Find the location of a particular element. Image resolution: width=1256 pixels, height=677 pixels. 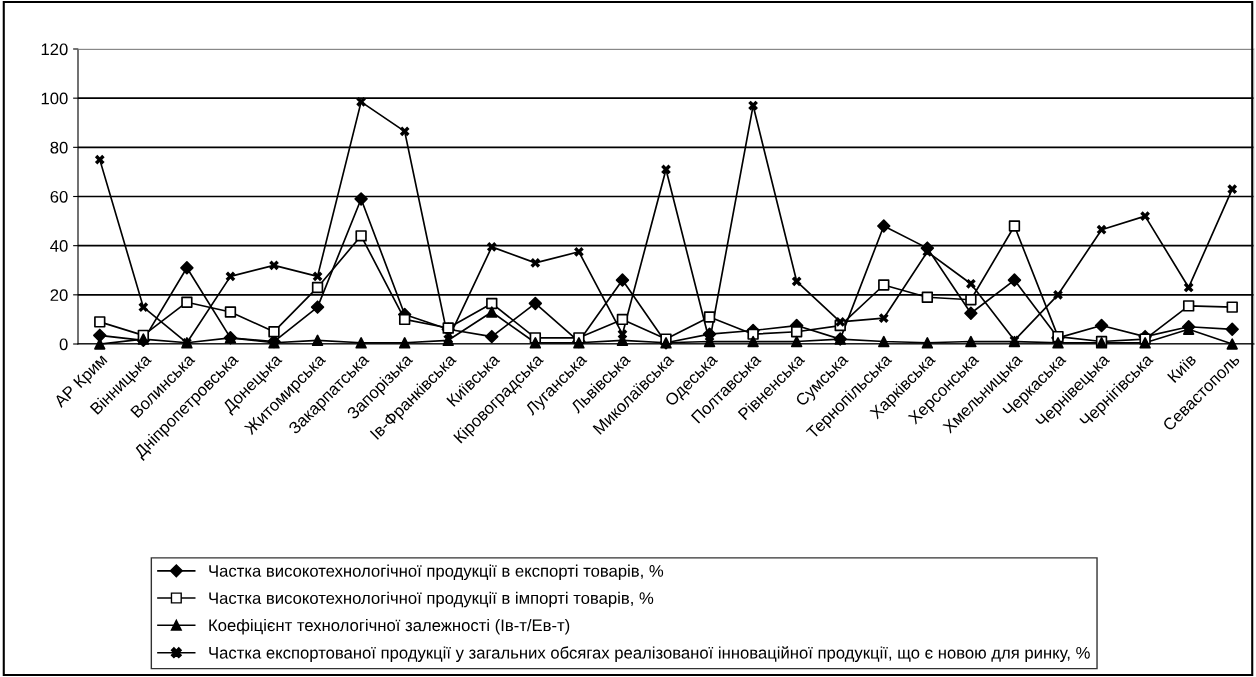

legend-label: Коефіцієнт технологічної залежності (Ів-т/Ев-т) is located at coordinates (389, 626).